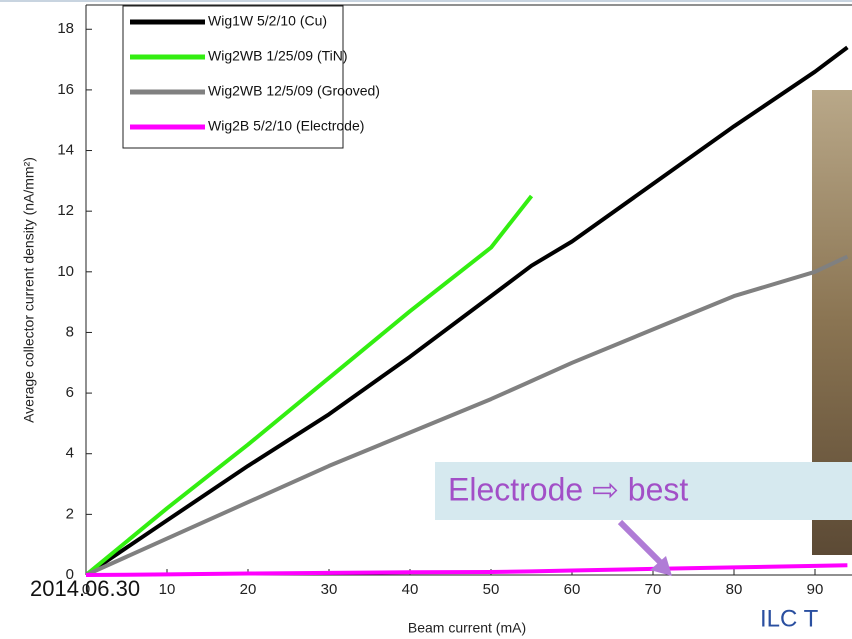 The width and height of the screenshot is (852, 639). Describe the element at coordinates (653, 589) in the screenshot. I see `x-tick-label: 70` at that location.